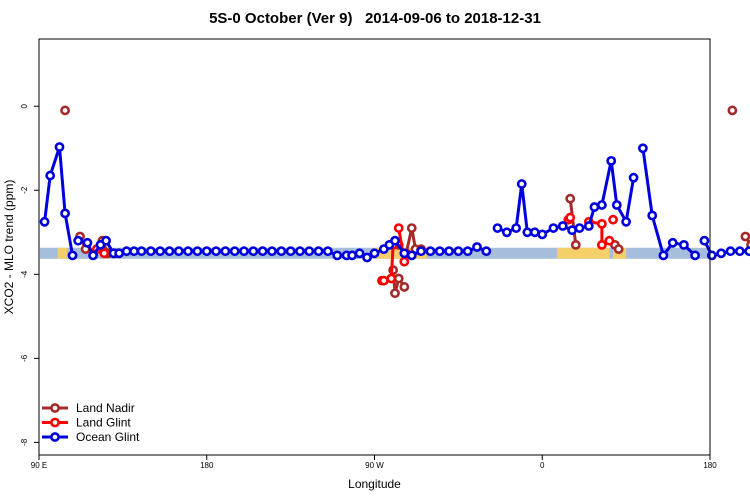 The width and height of the screenshot is (750, 500). Describe the element at coordinates (24, 442) in the screenshot. I see `y-tick-label: -8` at that location.